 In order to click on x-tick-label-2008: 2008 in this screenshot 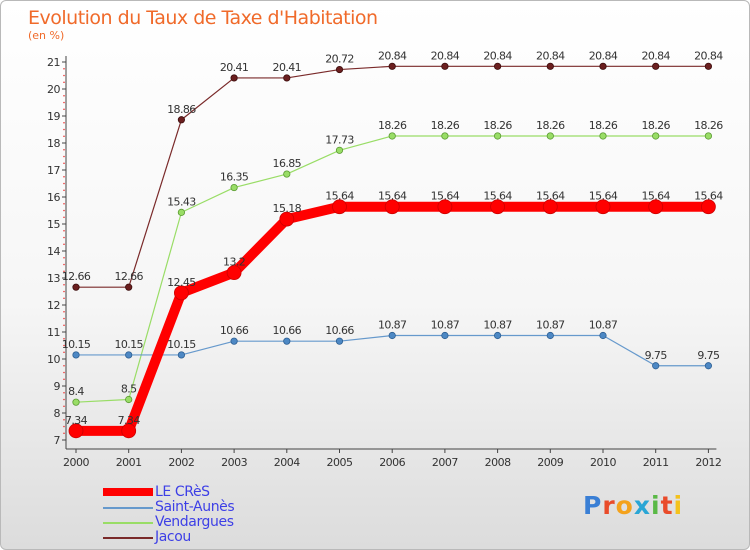, I will do `click(498, 462)`.